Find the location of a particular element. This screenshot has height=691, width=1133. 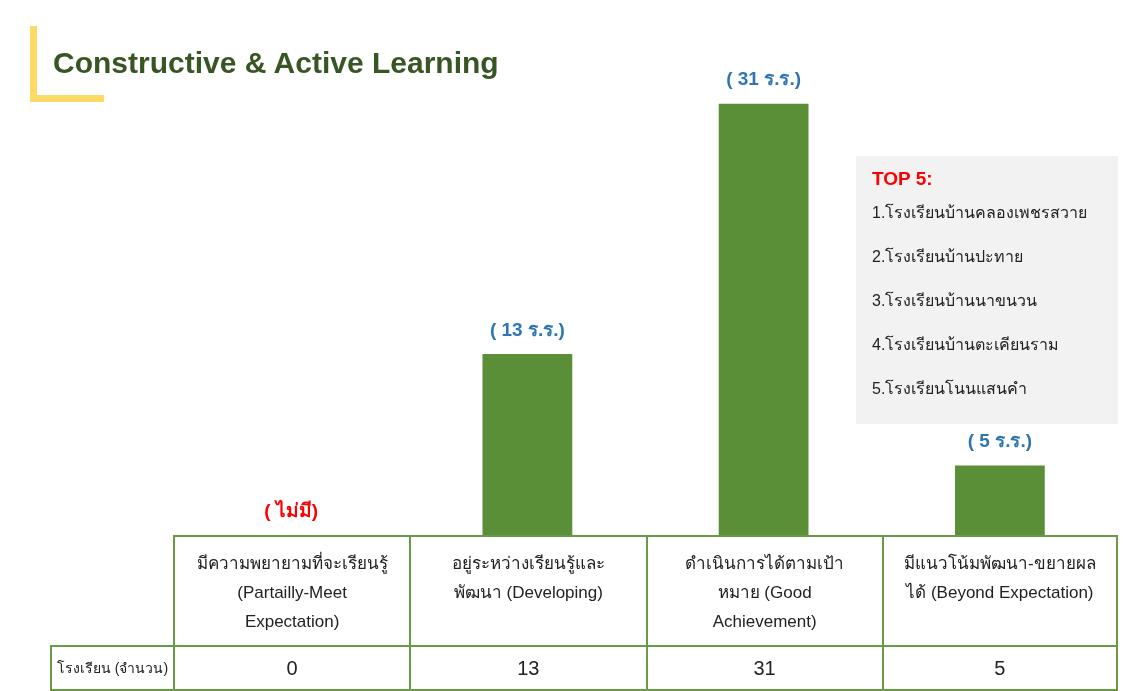

annotation: 5.โรงเรียนโนนแสนคำ is located at coordinates (950, 388).